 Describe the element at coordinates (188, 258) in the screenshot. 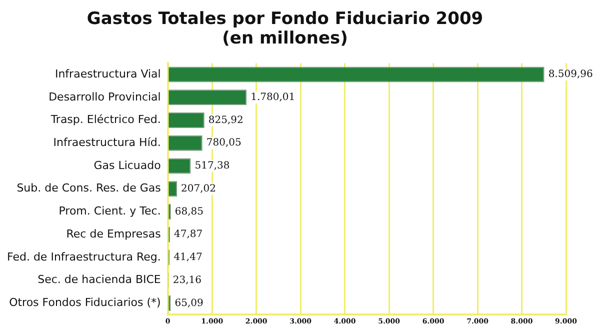

I see `data-label: 41,47` at that location.